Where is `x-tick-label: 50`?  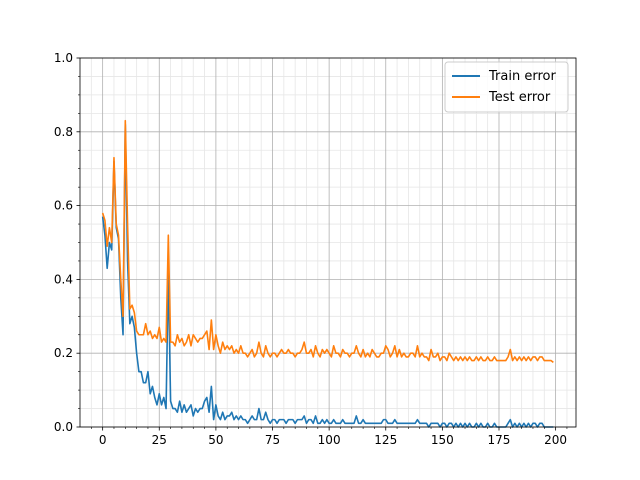 x-tick-label: 50 is located at coordinates (215, 440).